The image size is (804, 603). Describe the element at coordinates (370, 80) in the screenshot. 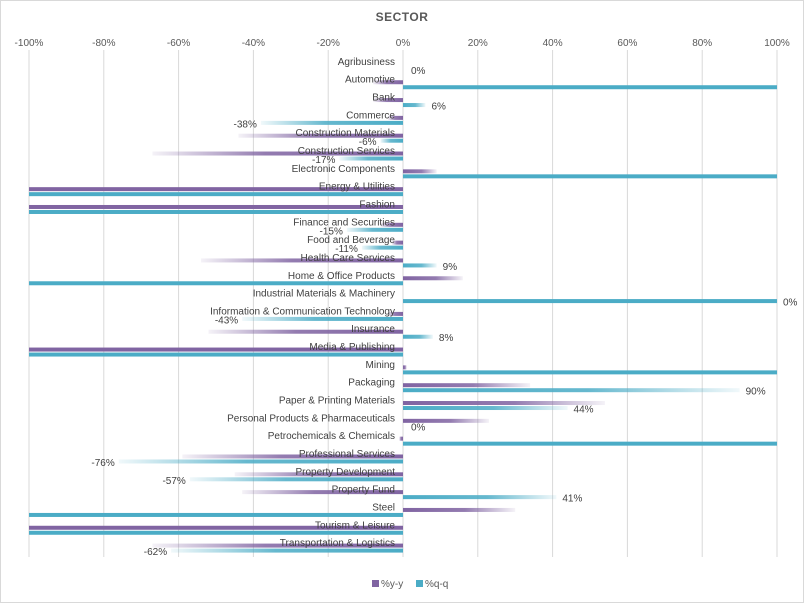

I see `category-label: Automotive` at that location.